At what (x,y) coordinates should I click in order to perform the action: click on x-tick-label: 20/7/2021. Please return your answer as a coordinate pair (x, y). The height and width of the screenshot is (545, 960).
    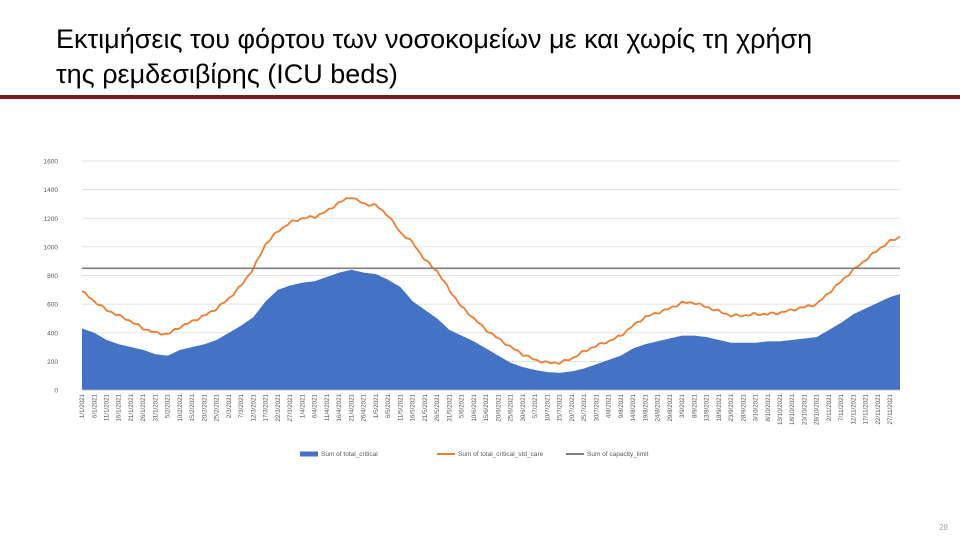
    Looking at the image, I should click on (572, 407).